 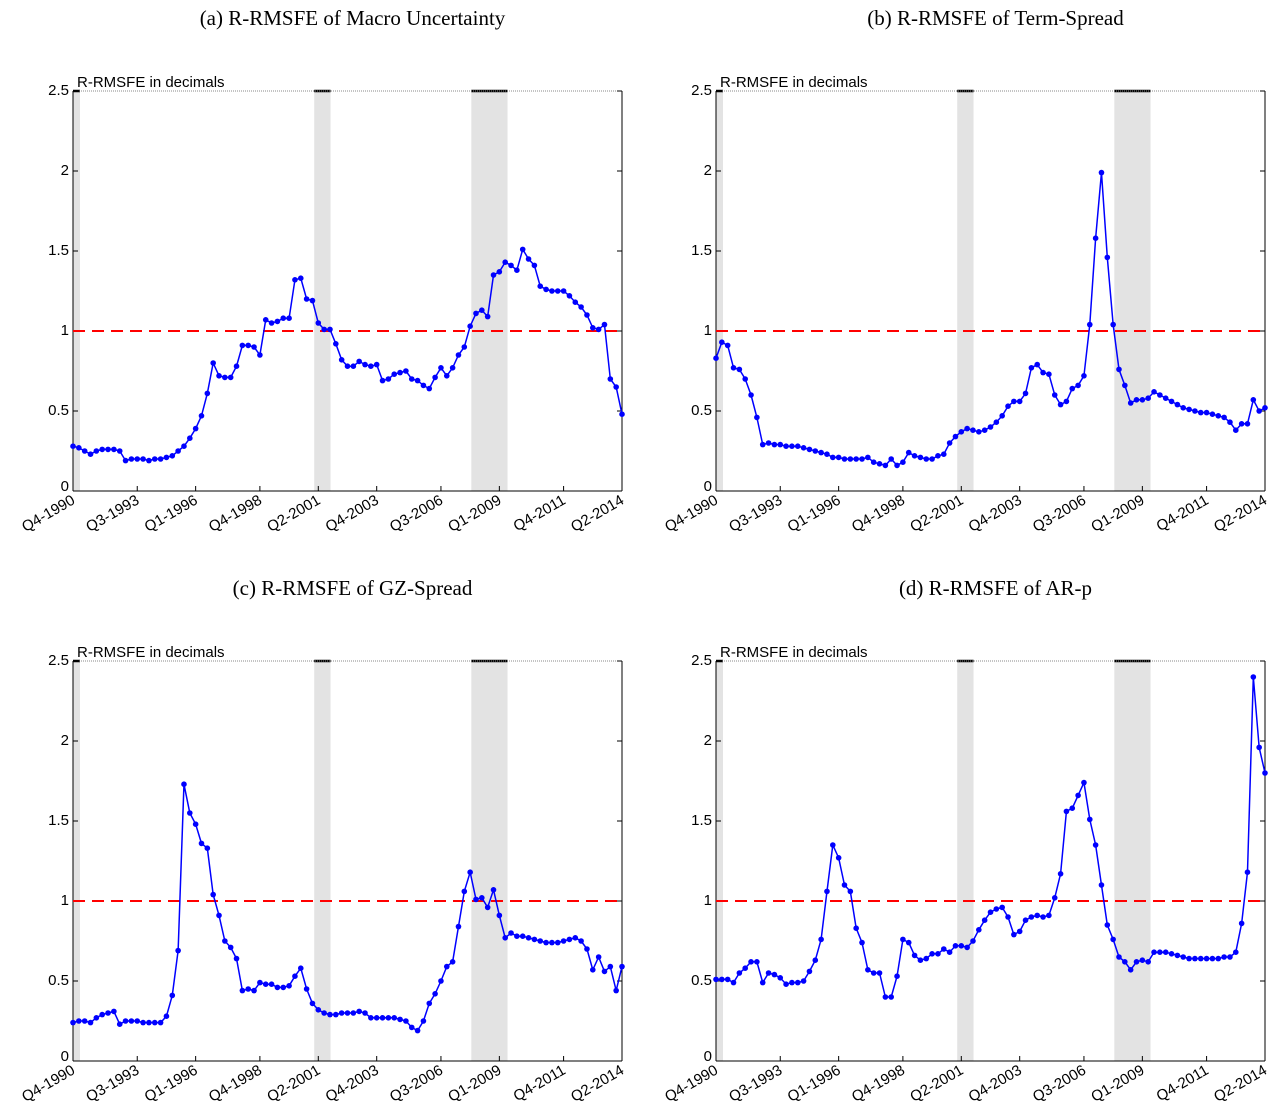 What do you see at coordinates (540, 1083) in the screenshot?
I see `x-tick-label: Q4-2011` at bounding box center [540, 1083].